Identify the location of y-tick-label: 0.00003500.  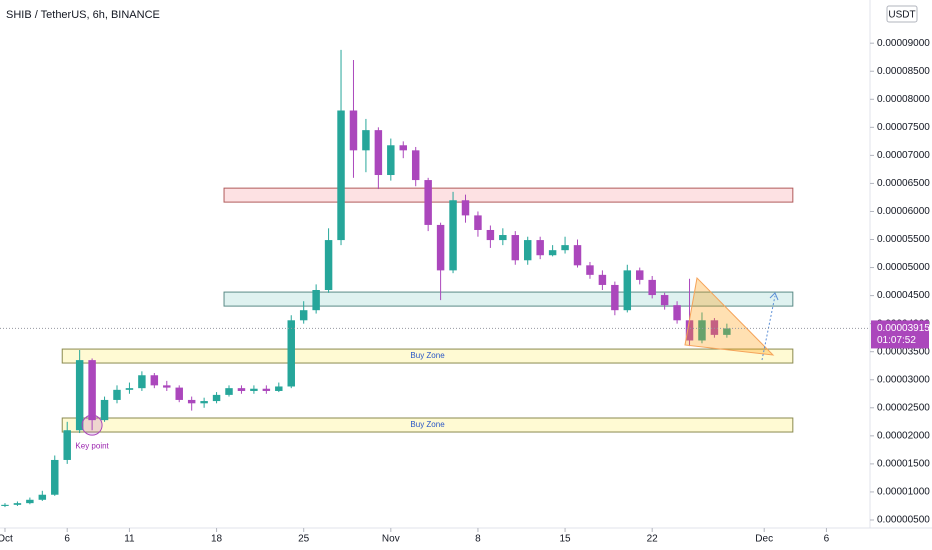
(903, 351).